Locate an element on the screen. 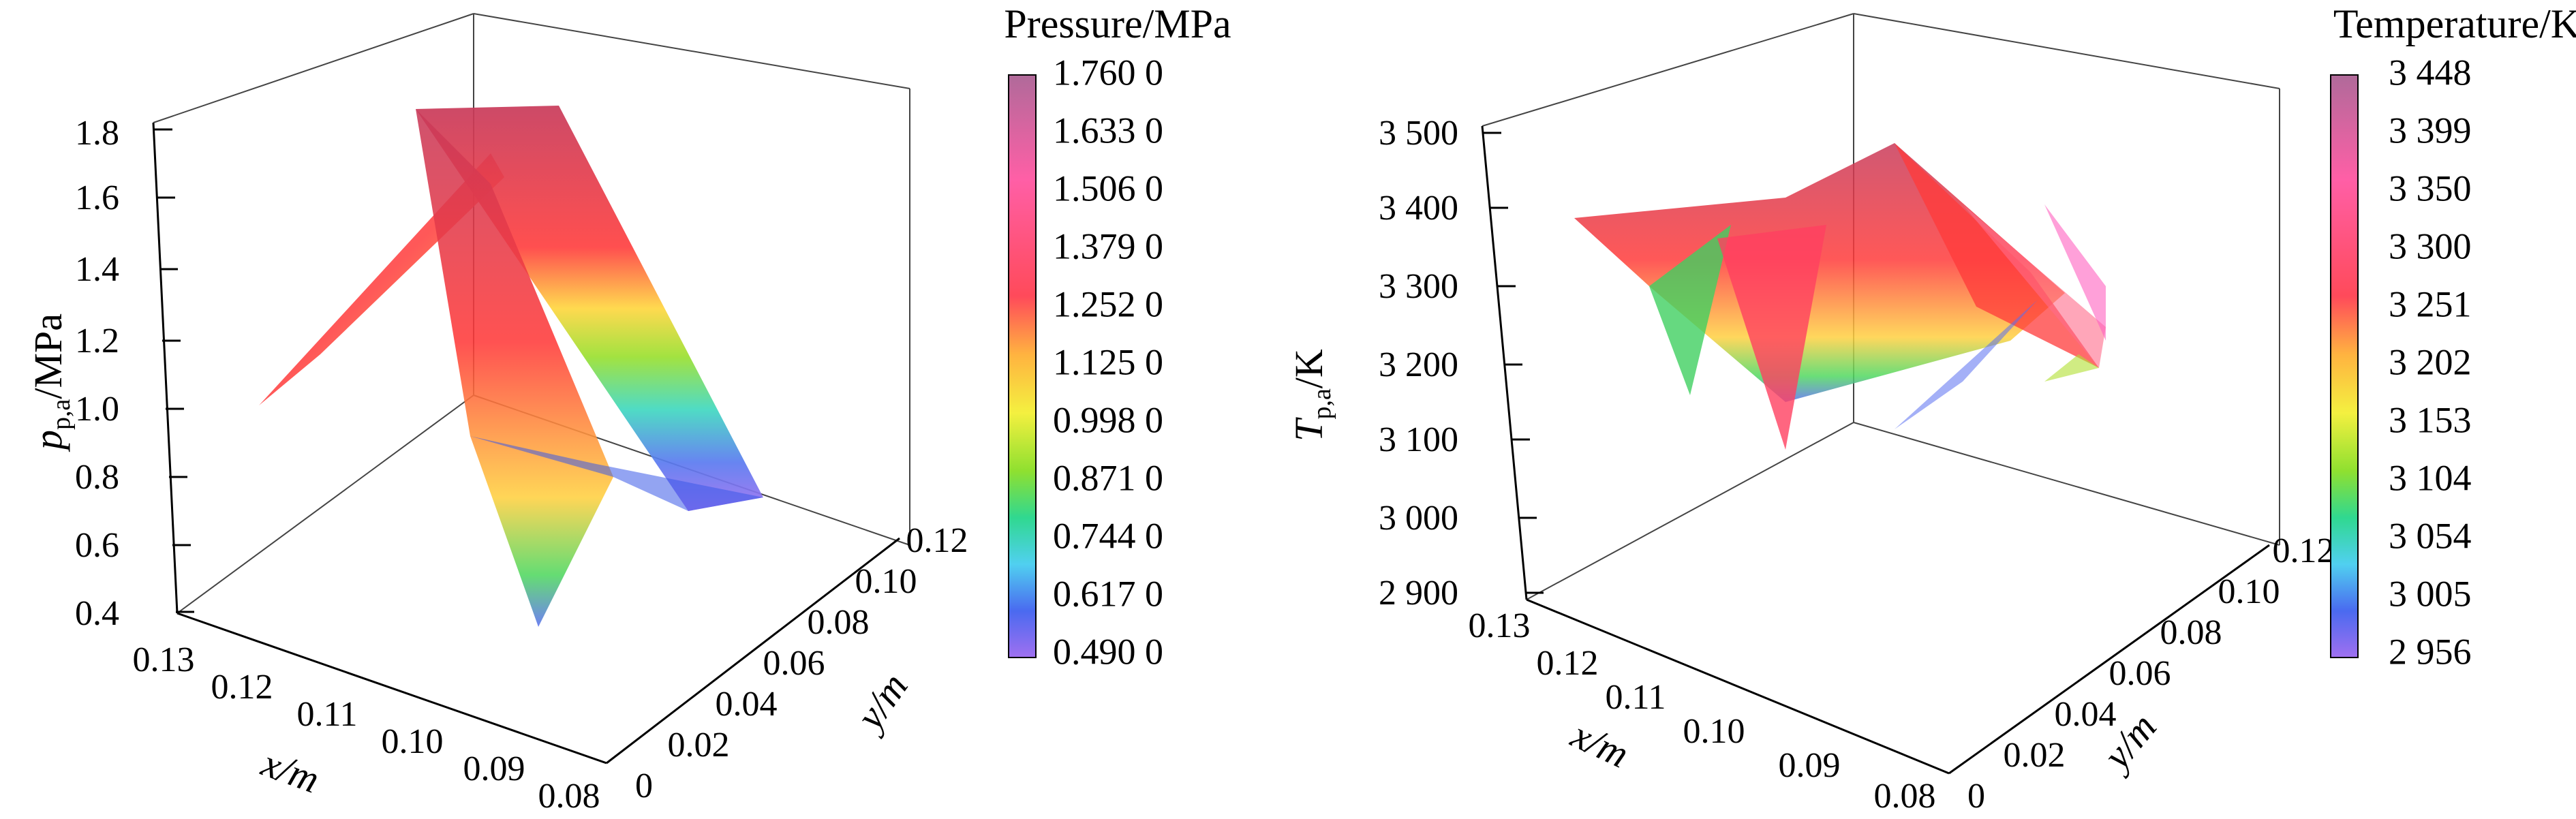 This screenshot has height=819, width=2576. colorbar-tick: 3 251 is located at coordinates (2430, 303).